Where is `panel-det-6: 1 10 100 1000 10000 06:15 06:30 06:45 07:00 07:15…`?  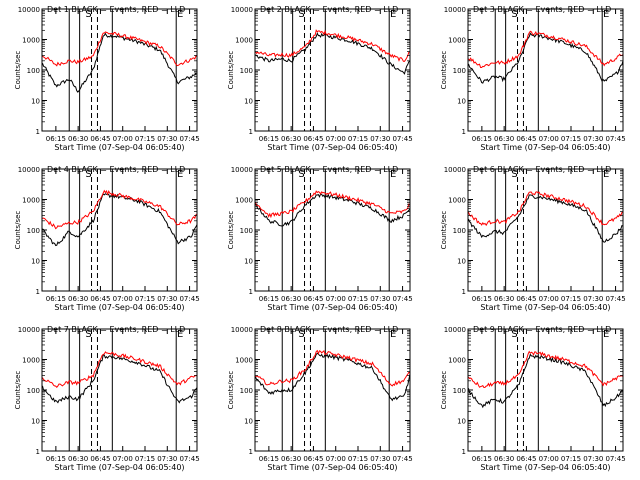
panel-det-6: 1 10 100 1000 10000 06:15 06:30 06:45 07:00 07:15… is located at coordinates (533, 238).